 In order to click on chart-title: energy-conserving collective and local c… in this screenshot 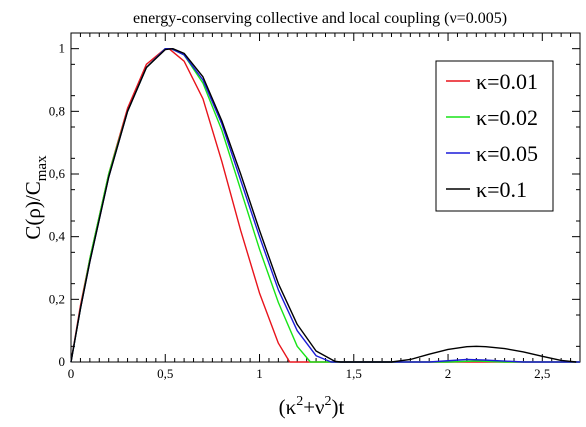, I will do `click(320, 18)`.